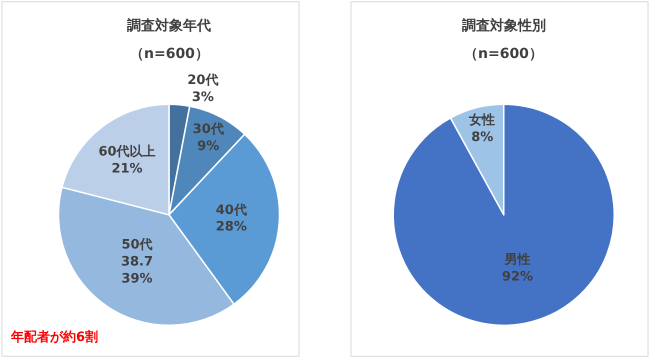  I want to click on data-label: 28%, so click(231, 227).